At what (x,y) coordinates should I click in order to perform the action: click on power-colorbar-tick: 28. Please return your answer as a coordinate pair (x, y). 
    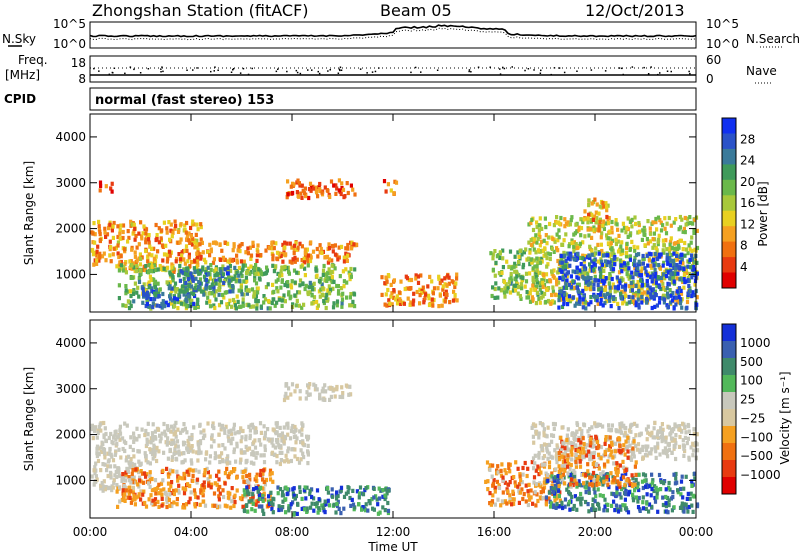
    Looking at the image, I should click on (747, 139).